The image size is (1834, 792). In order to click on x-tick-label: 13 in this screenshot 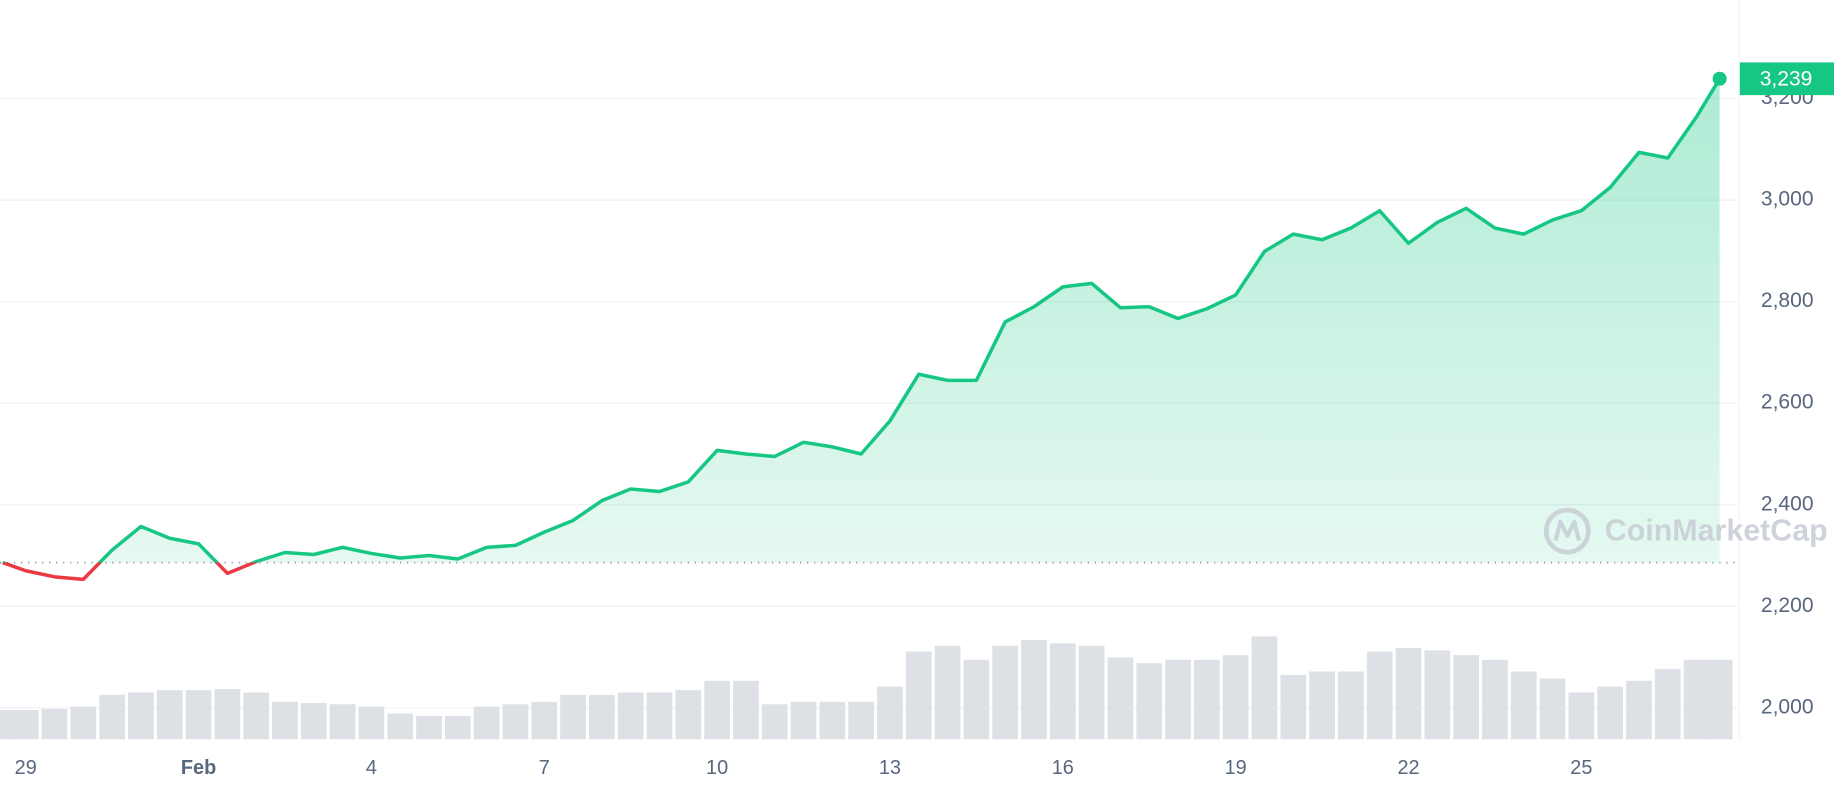, I will do `click(890, 768)`.